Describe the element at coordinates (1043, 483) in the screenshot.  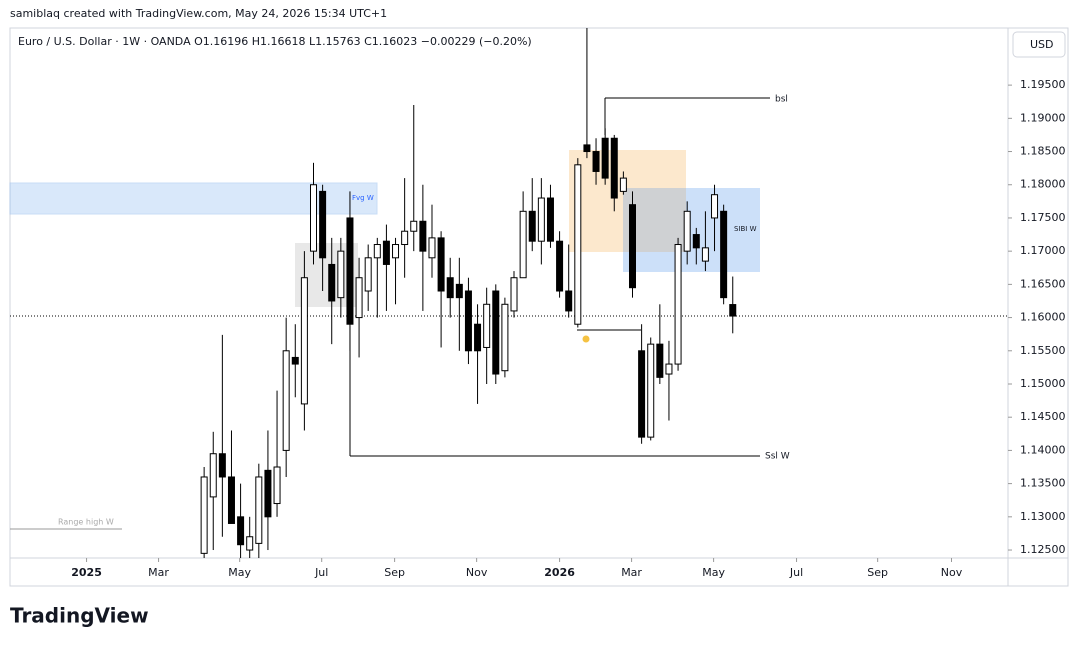
I see `y-tick-label: 1.13500` at that location.